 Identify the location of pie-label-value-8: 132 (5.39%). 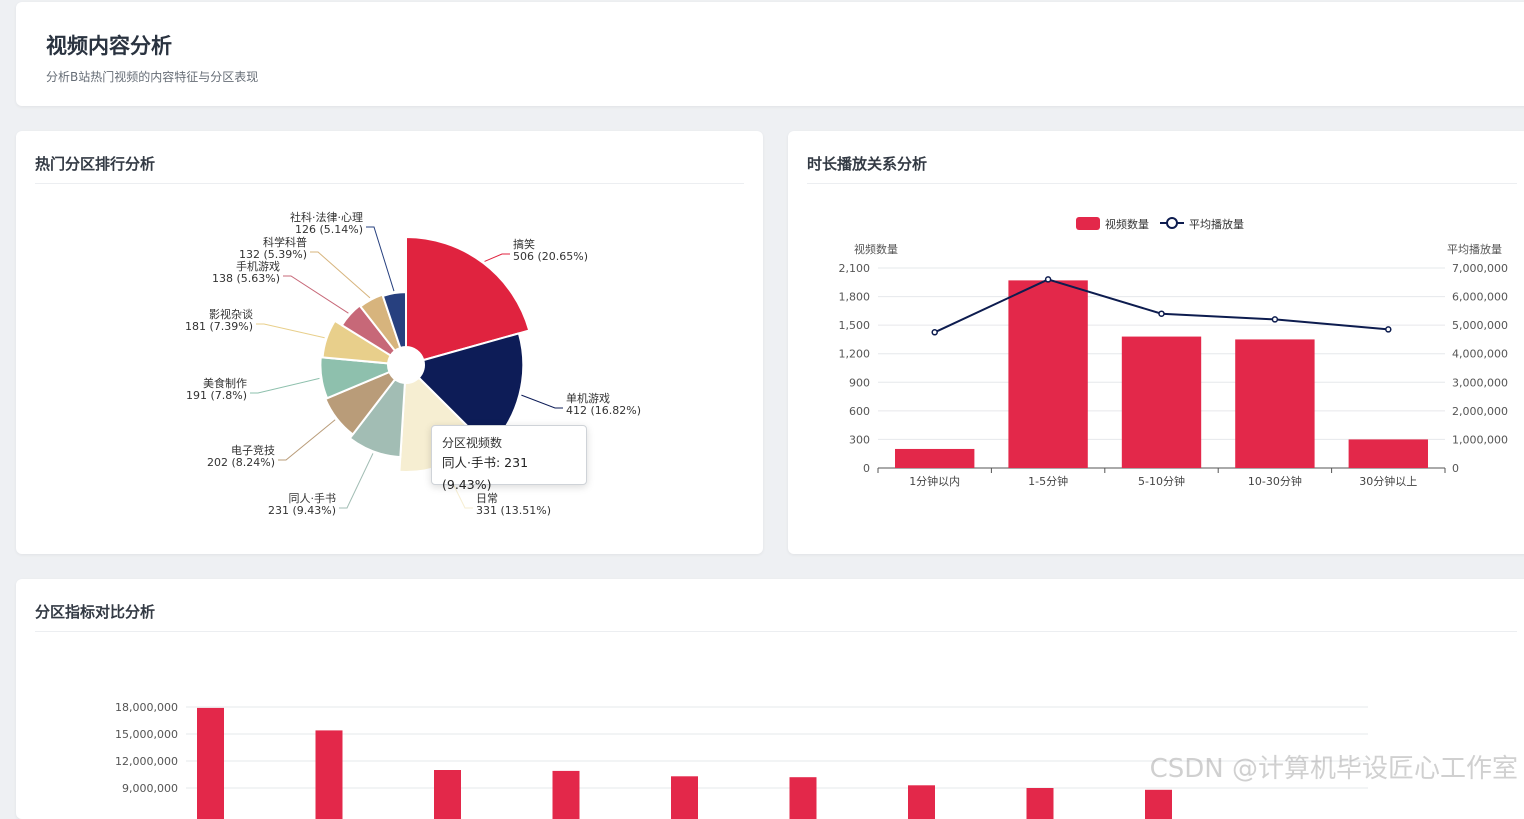
(273, 254).